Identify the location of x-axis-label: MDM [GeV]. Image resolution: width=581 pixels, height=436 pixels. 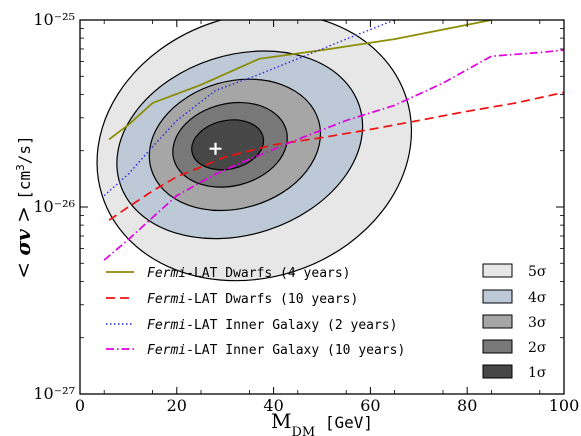
(322, 422).